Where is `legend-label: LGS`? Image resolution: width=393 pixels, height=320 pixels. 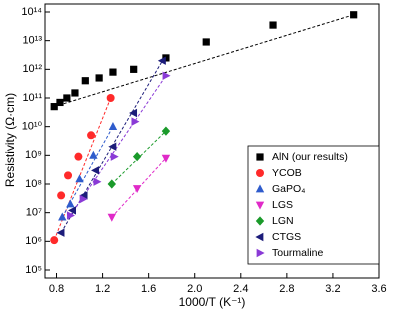 legend-label: LGS is located at coordinates (282, 205).